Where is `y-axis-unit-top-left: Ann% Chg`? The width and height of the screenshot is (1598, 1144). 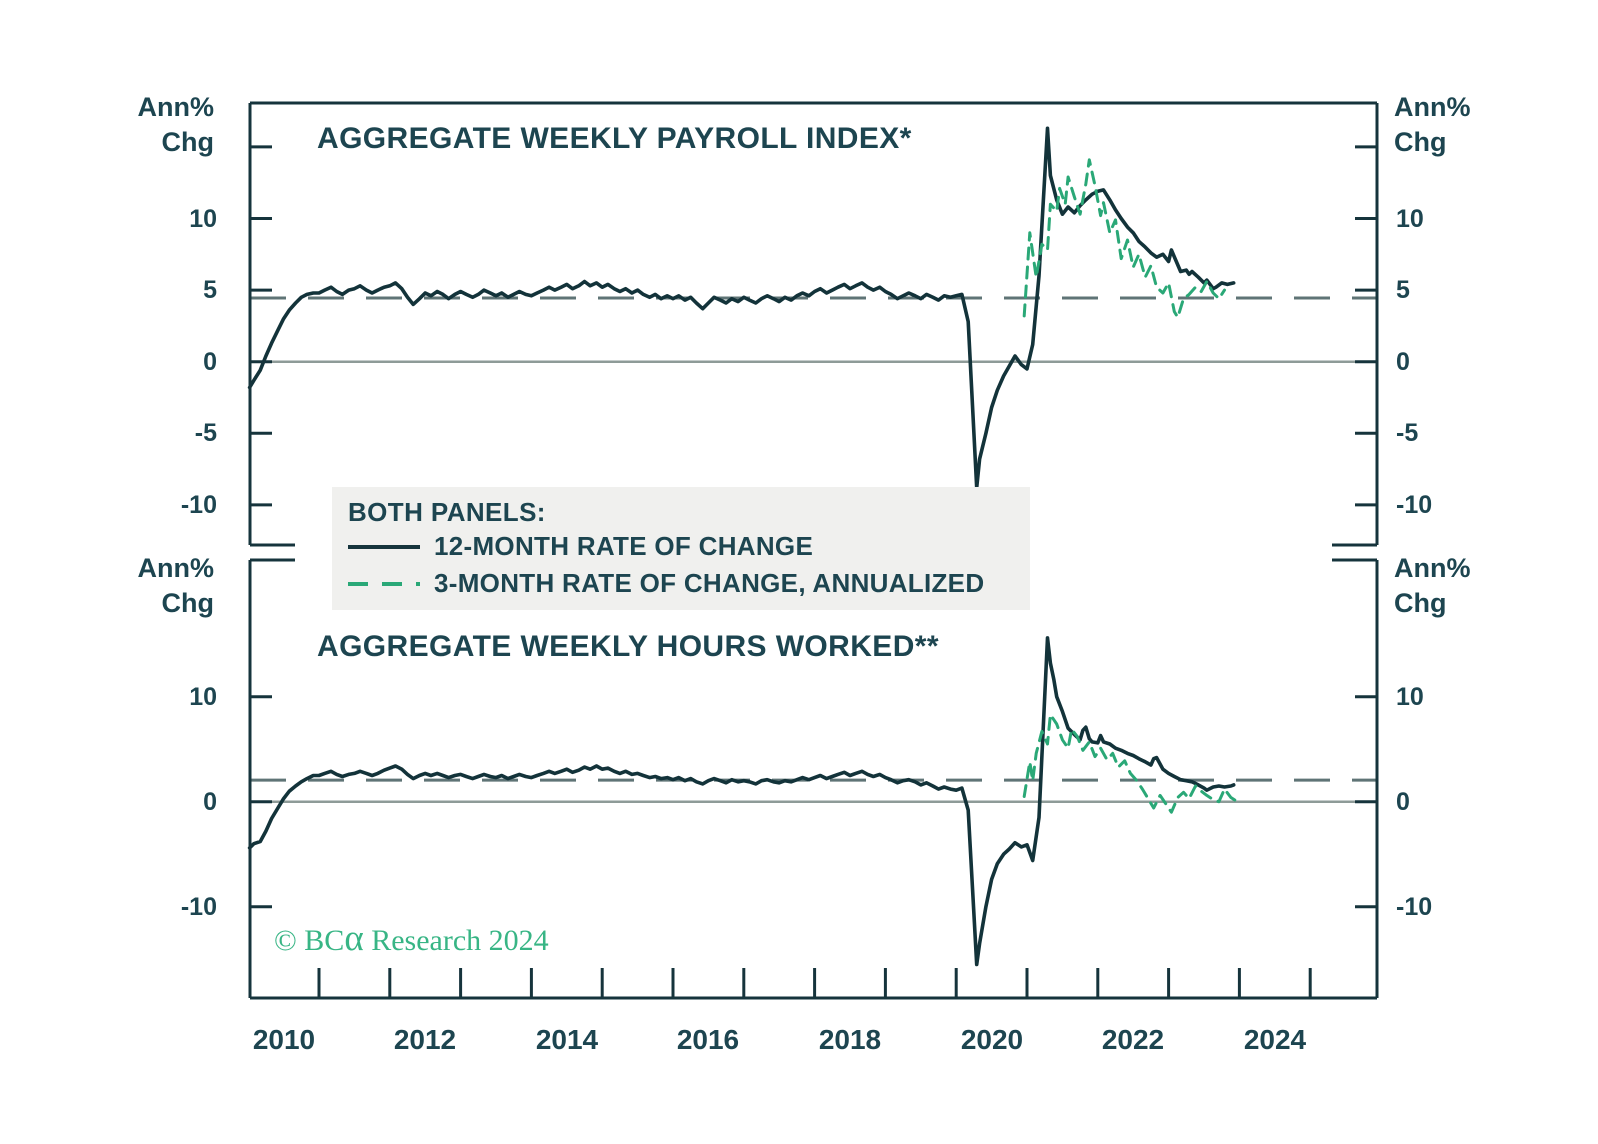 y-axis-unit-top-left: Ann% Chg is located at coordinates (166, 125).